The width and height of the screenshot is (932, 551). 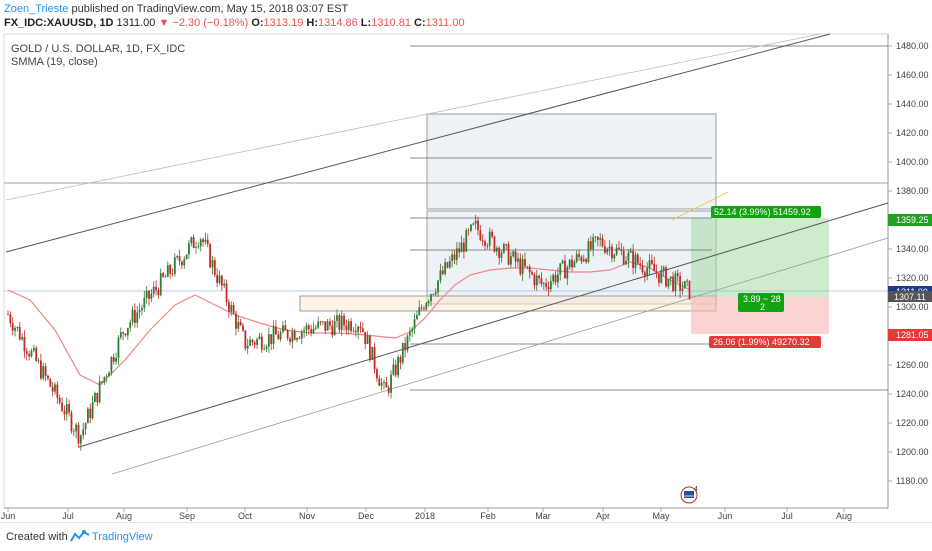 What do you see at coordinates (761, 342) in the screenshot?
I see `stop-label-text: 26.06 (1.99%) 49270.32` at bounding box center [761, 342].